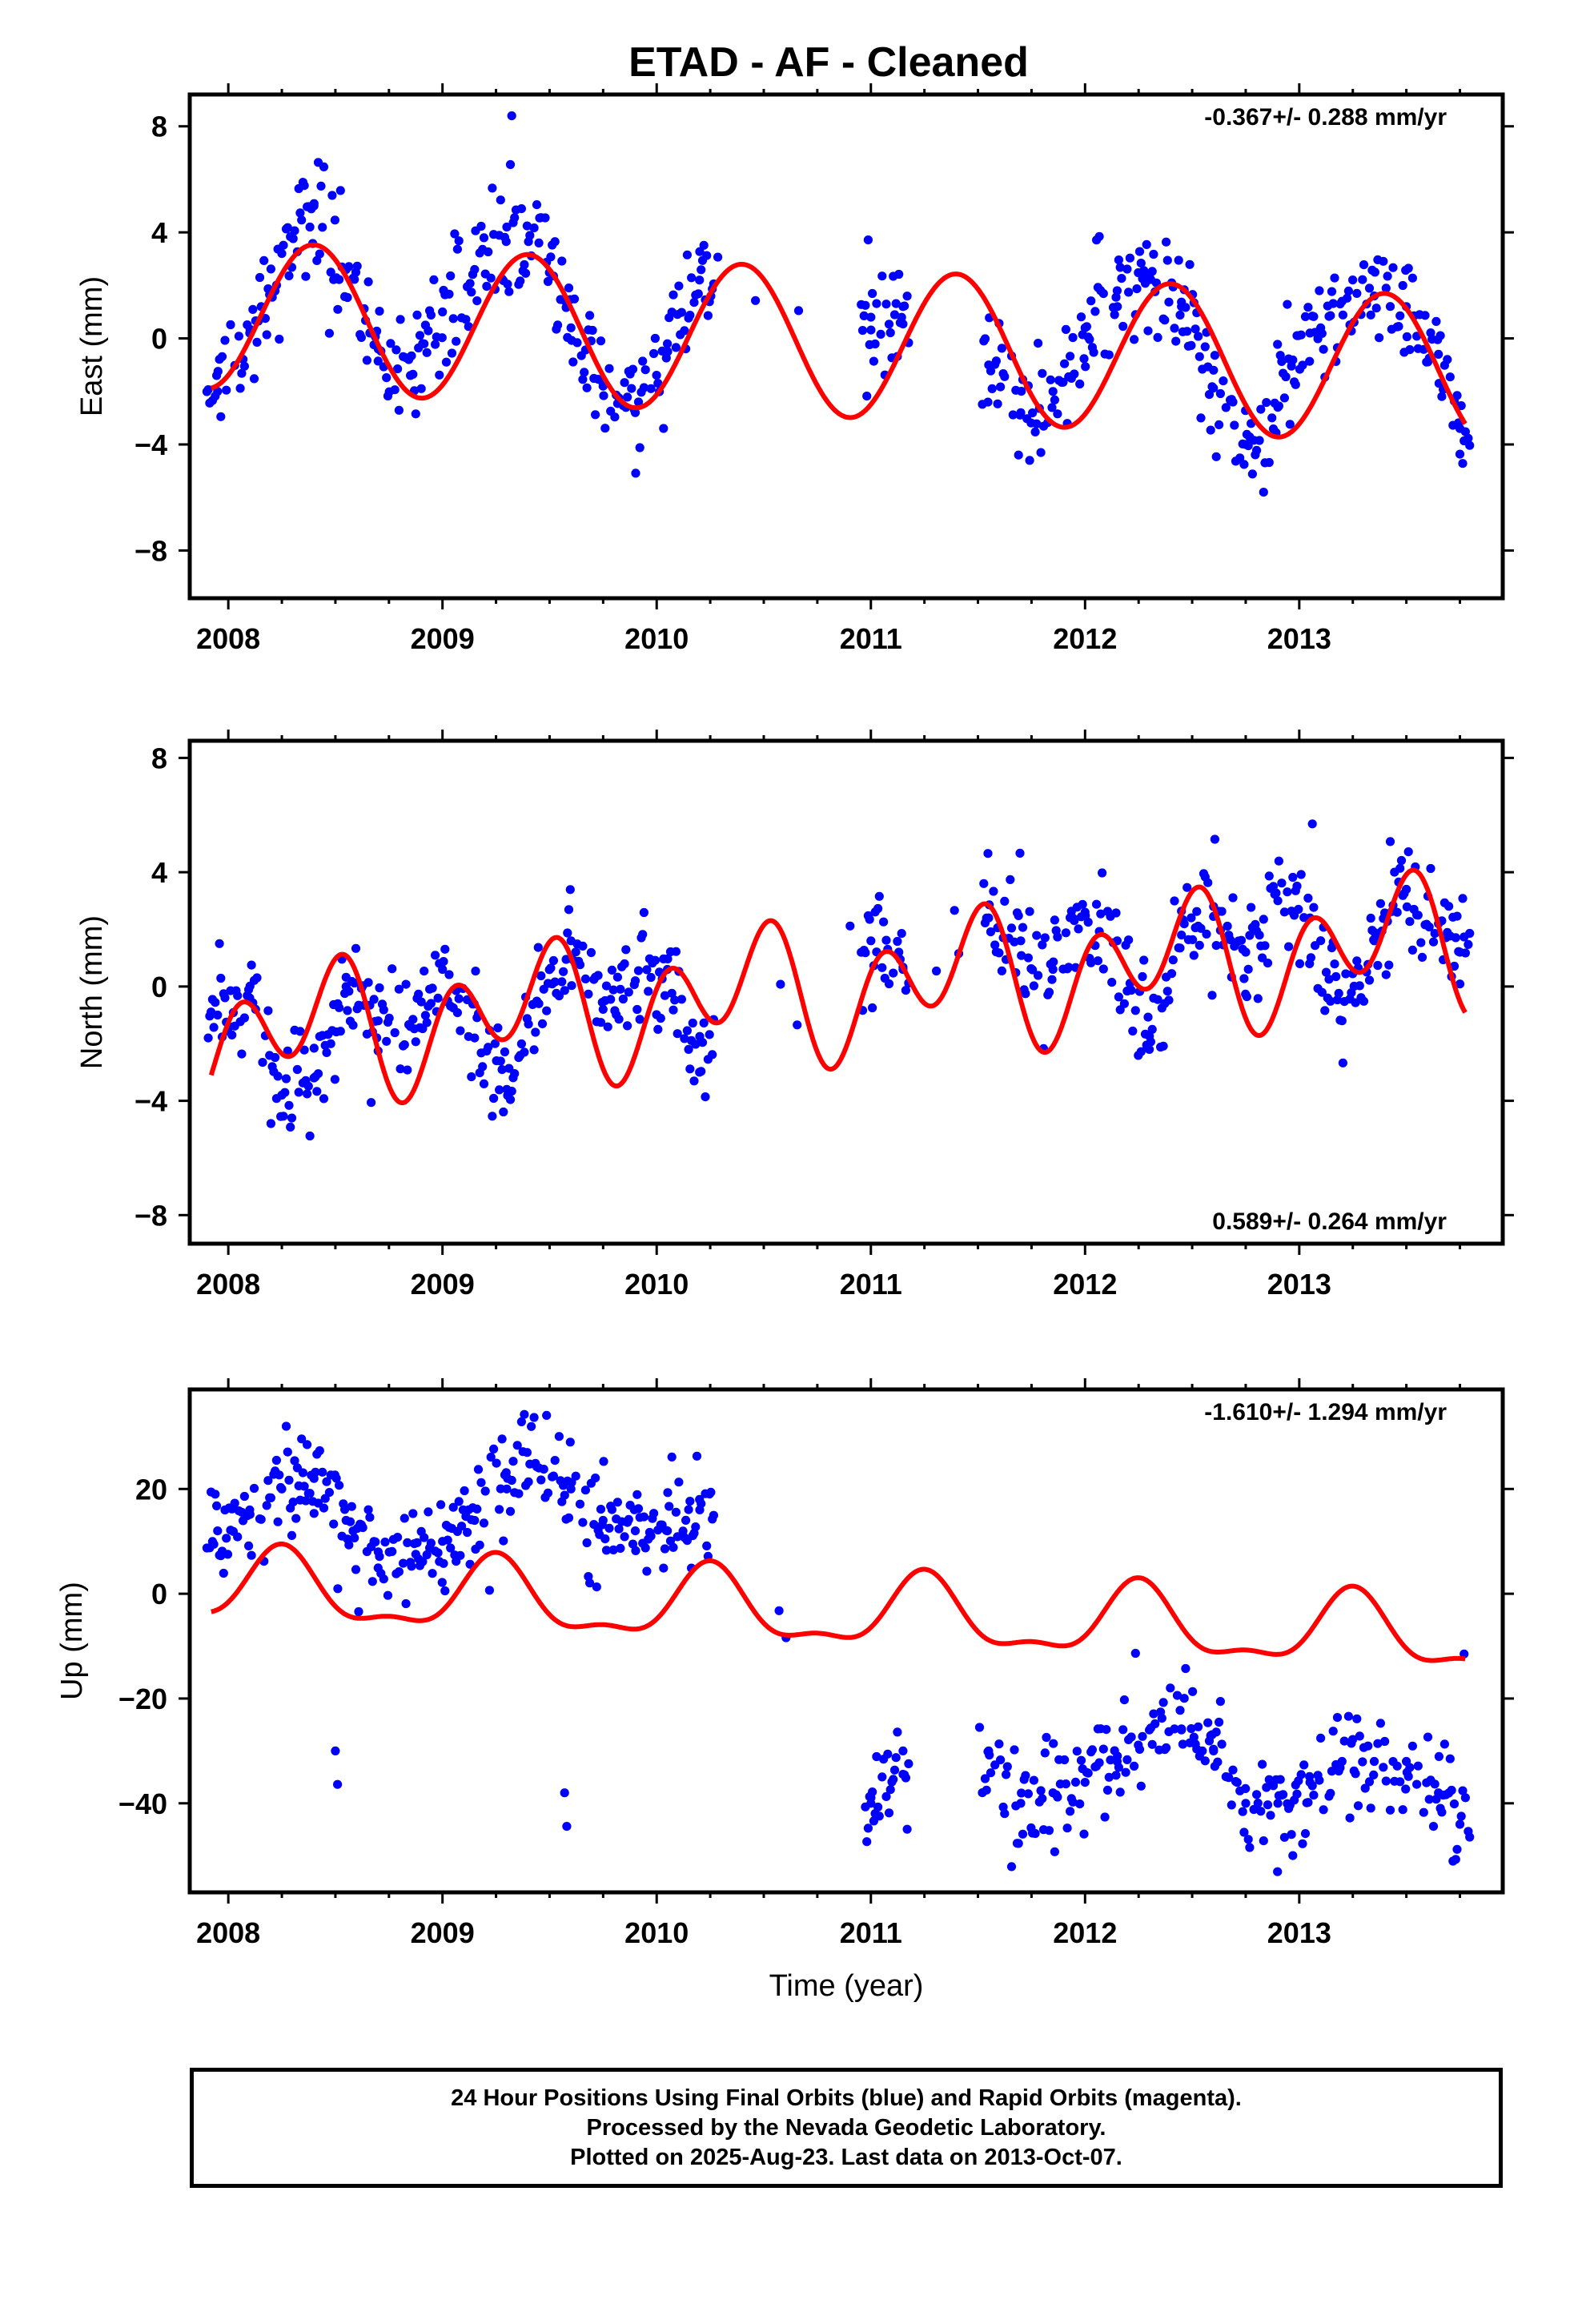  I want to click on y-axis-label: East (mm), so click(92, 346).